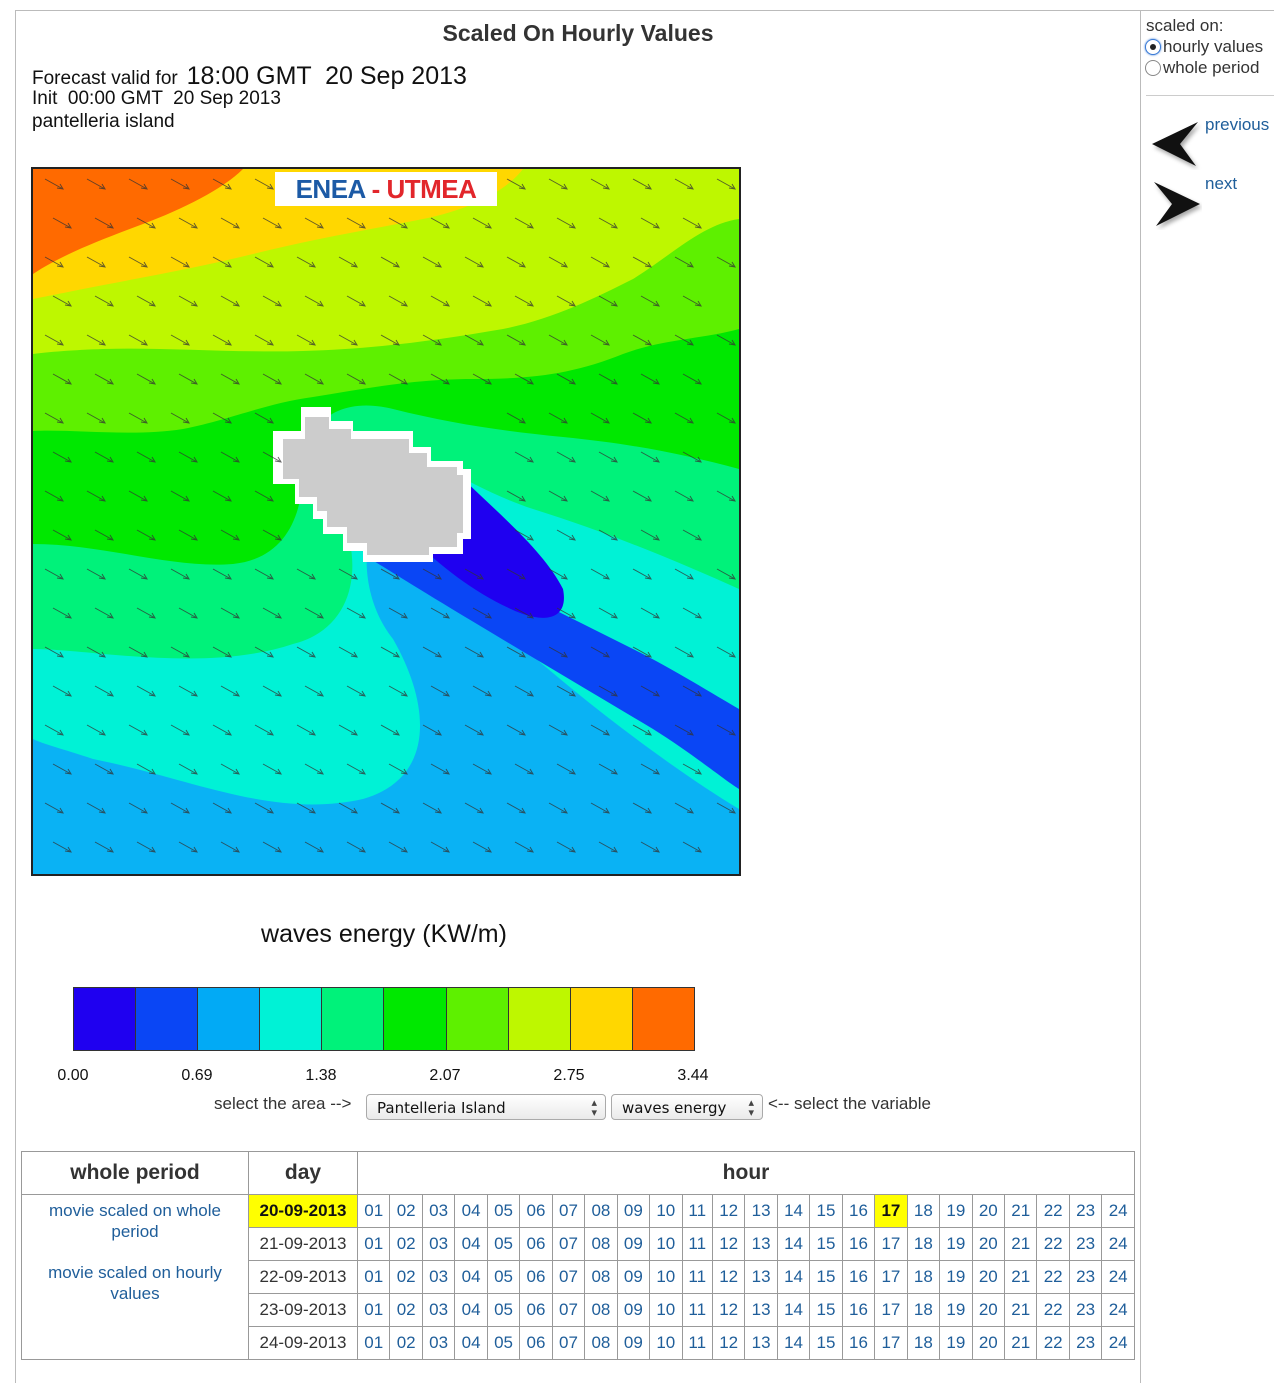 The height and width of the screenshot is (1383, 1274). What do you see at coordinates (1153, 47) in the screenshot?
I see `radio-hourly-button` at bounding box center [1153, 47].